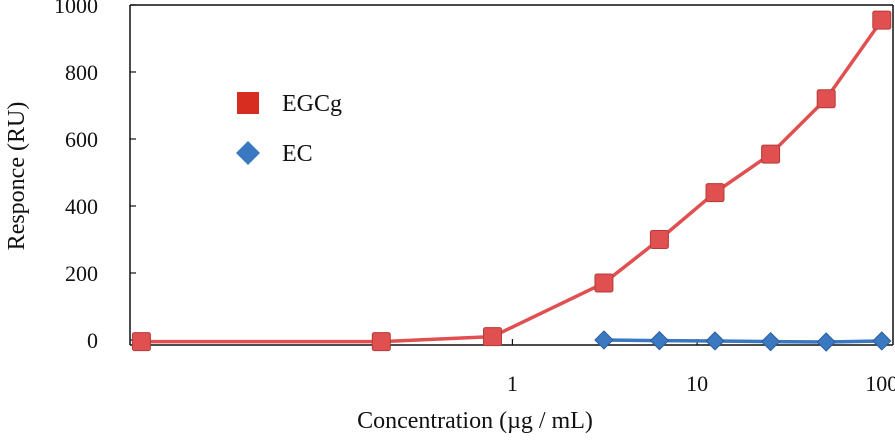 The image size is (895, 444). What do you see at coordinates (81, 72) in the screenshot?
I see `y-tick-label: 800` at bounding box center [81, 72].